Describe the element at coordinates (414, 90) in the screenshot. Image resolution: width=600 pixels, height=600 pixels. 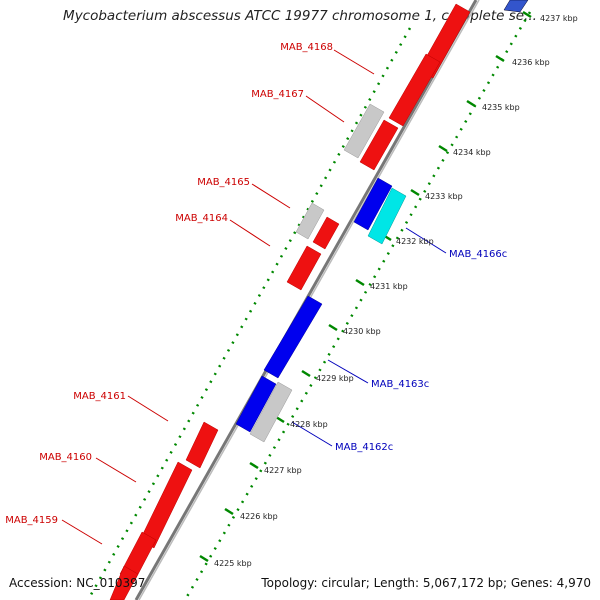
I see `gene-MAB_4168b` at that location.